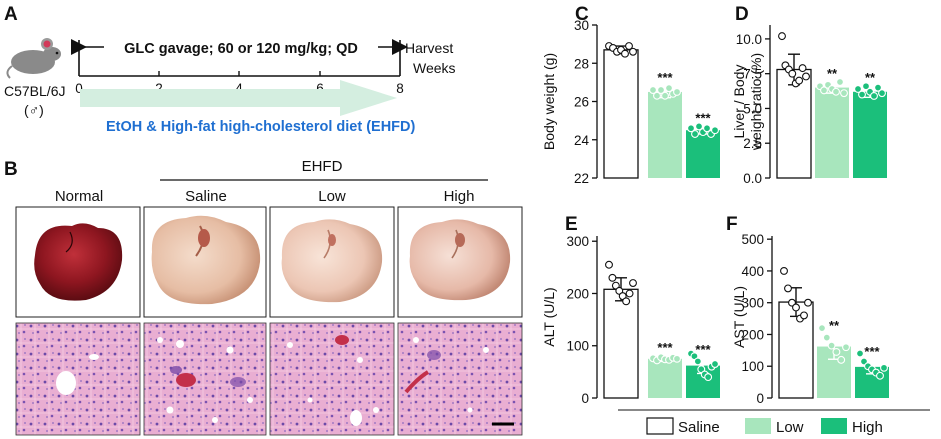  What do you see at coordinates (460, 379) in the screenshot?
I see `he-histology-high` at bounding box center [460, 379].